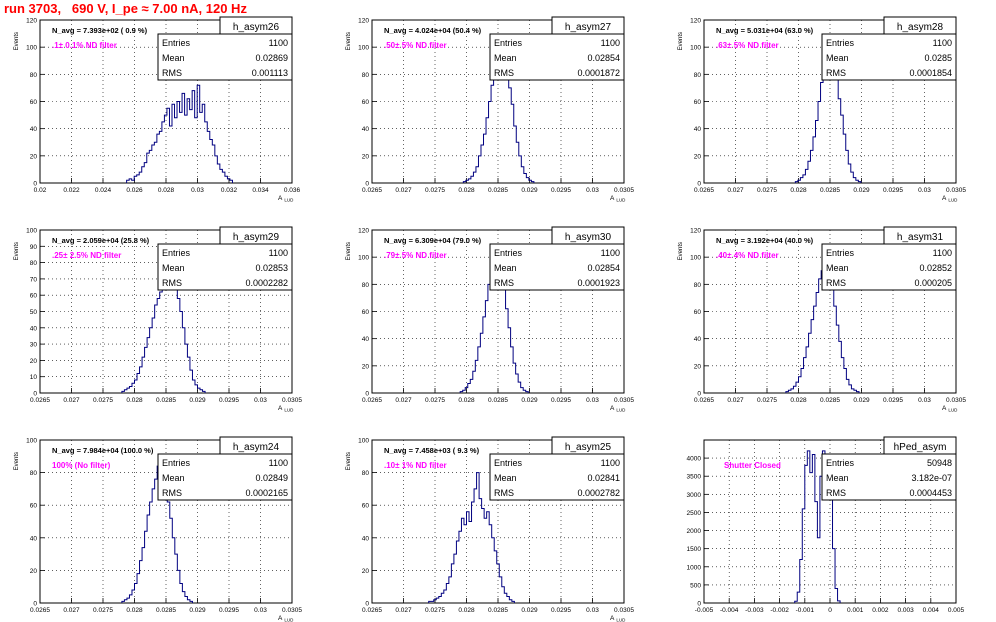 The height and width of the screenshot is (622, 996). What do you see at coordinates (101, 240) in the screenshot?
I see `n-avg-label: N_avg = 2.059e+04 (25.8 %)` at bounding box center [101, 240].